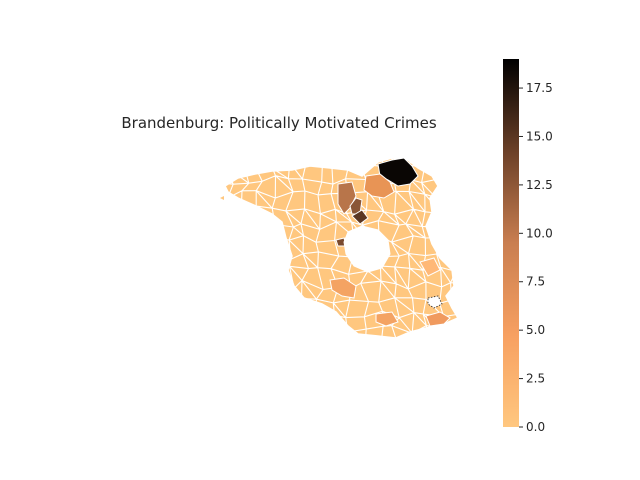 The image size is (640, 480). Describe the element at coordinates (535, 282) in the screenshot. I see `colorbar-tick-label: 7.5` at that location.